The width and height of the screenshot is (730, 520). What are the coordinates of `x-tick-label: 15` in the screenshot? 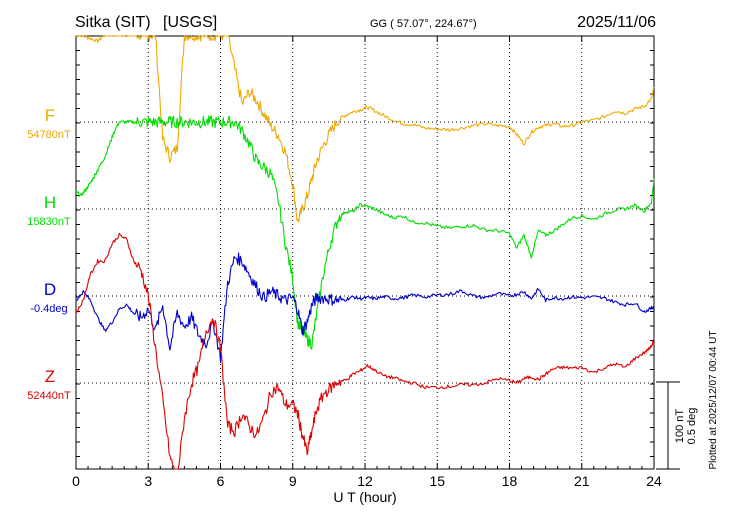 It's located at (437, 481).